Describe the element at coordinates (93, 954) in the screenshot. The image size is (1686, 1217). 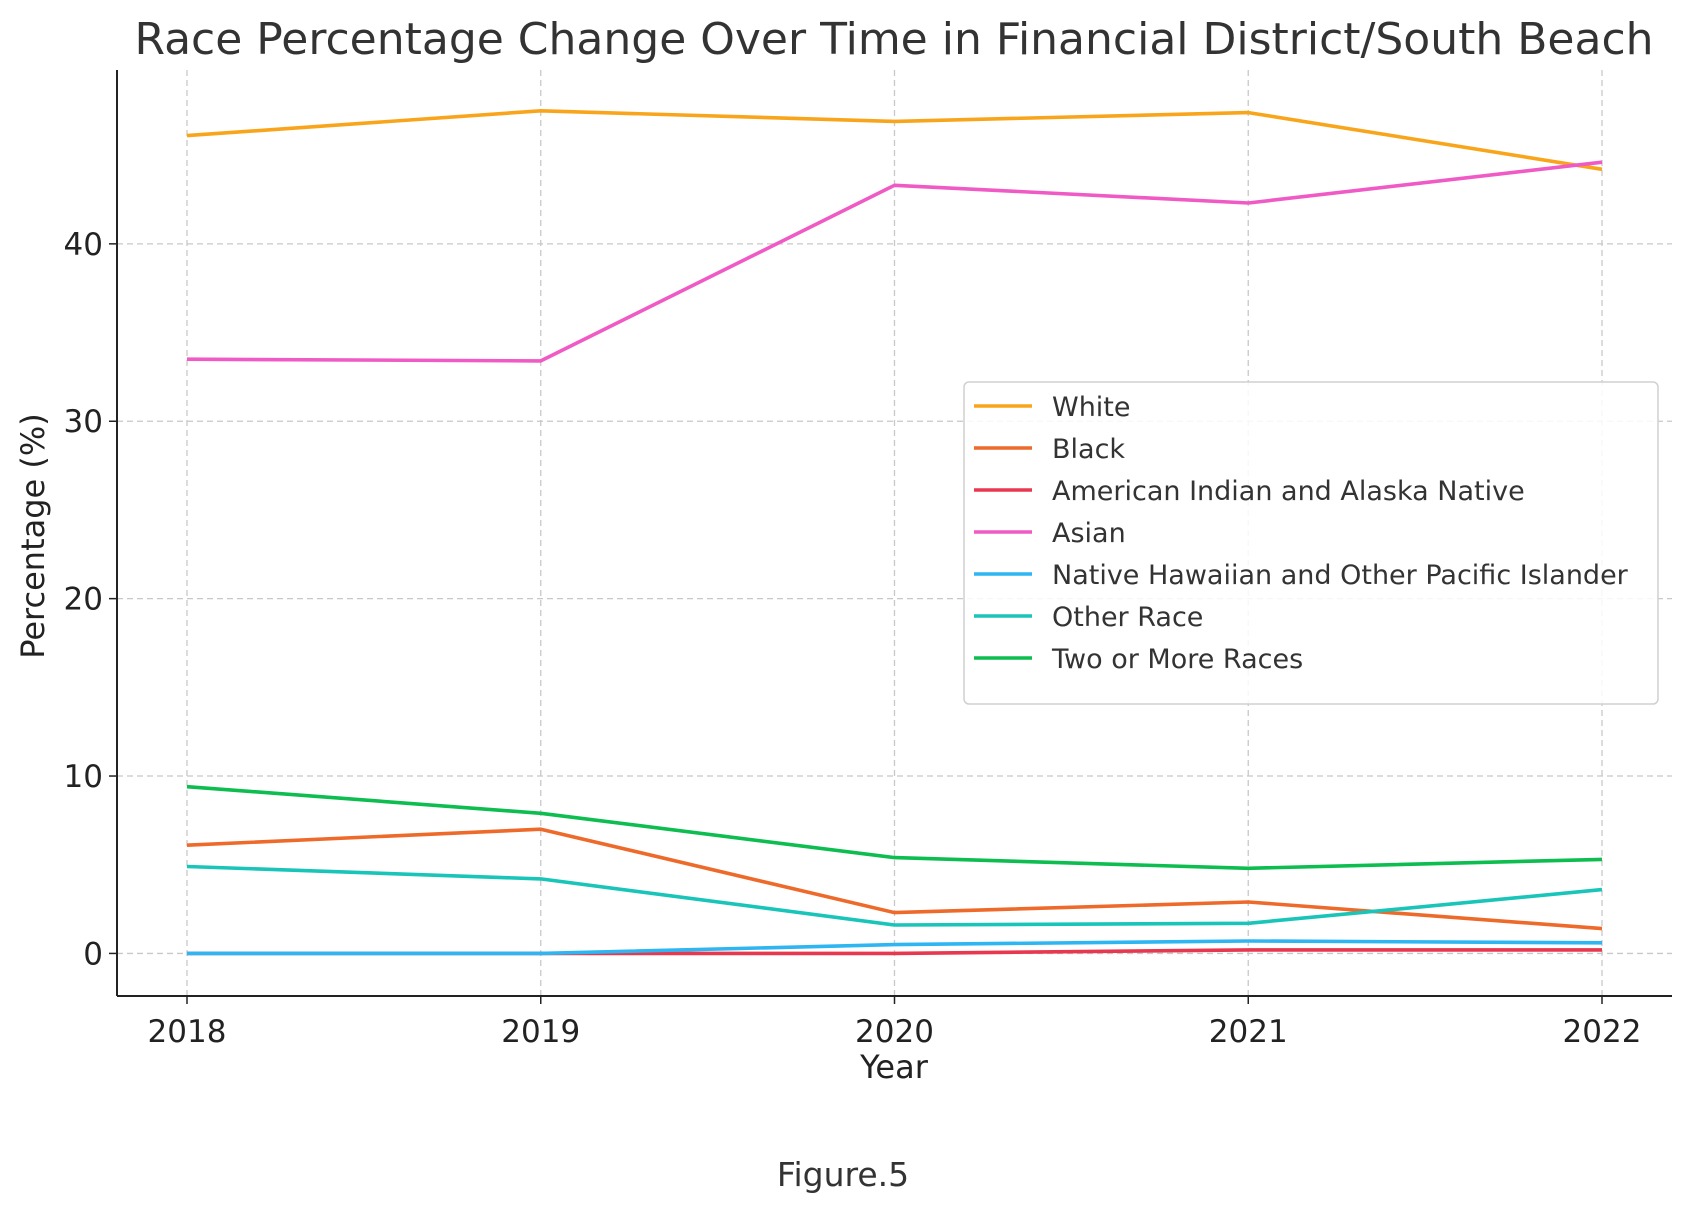
I see `y-tick-label: 0` at that location.